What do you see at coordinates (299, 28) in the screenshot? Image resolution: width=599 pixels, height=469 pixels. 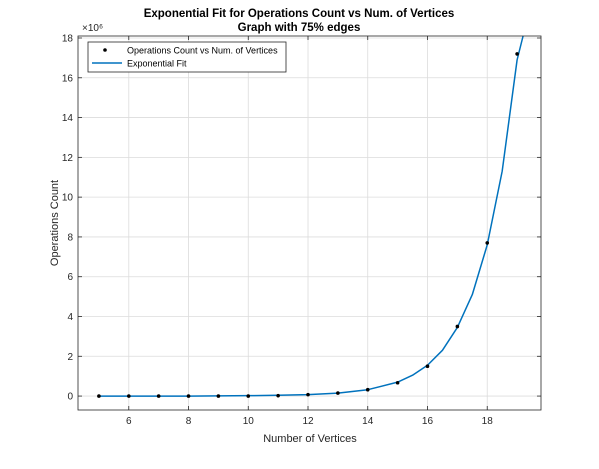 I see `chart-subtitle: Graph with 75% edges` at bounding box center [299, 28].